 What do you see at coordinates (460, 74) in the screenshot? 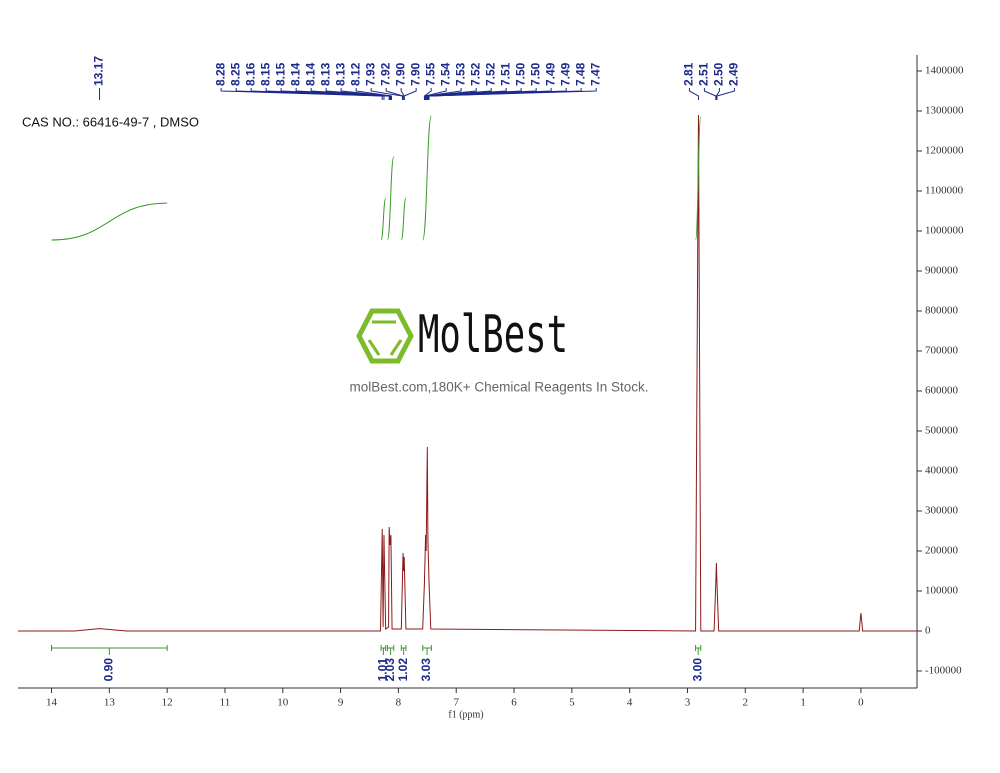
I see `peak-label: 7.53` at bounding box center [460, 74].